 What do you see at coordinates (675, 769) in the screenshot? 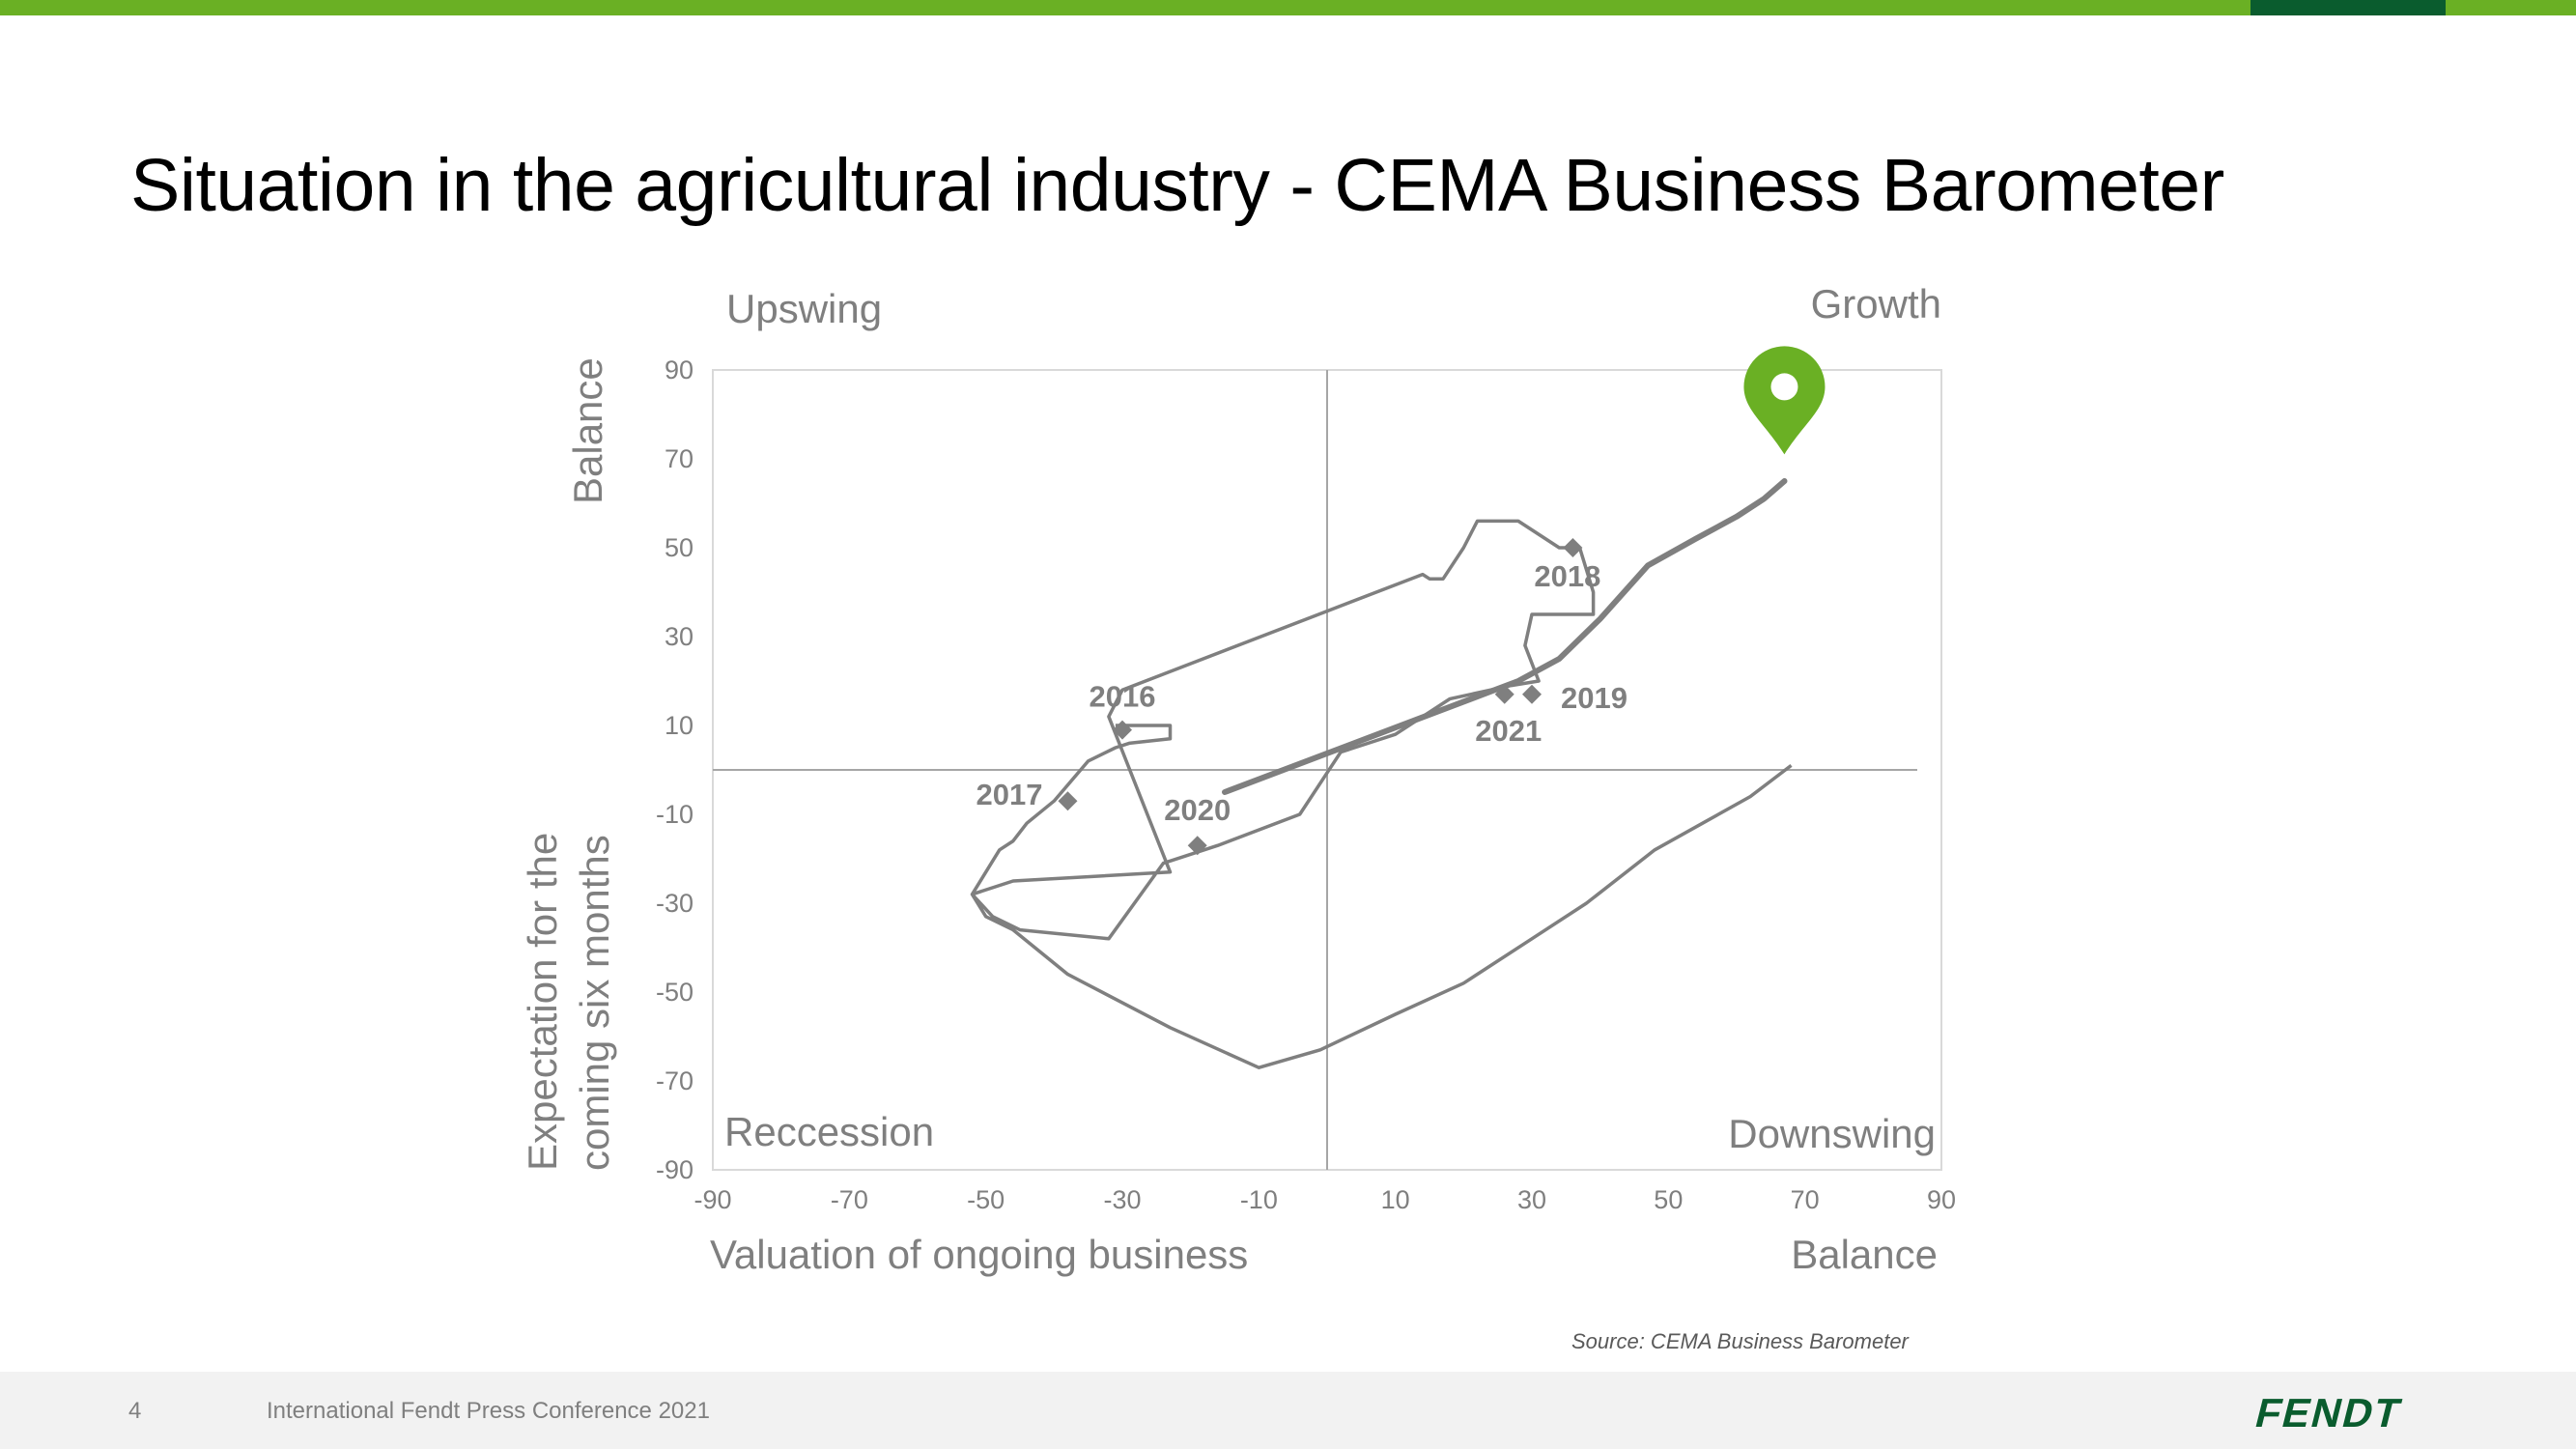
I see `y-axis-ticks: 90 70 50 30 10 -10 -30 -50 -70 -90` at bounding box center [675, 769].